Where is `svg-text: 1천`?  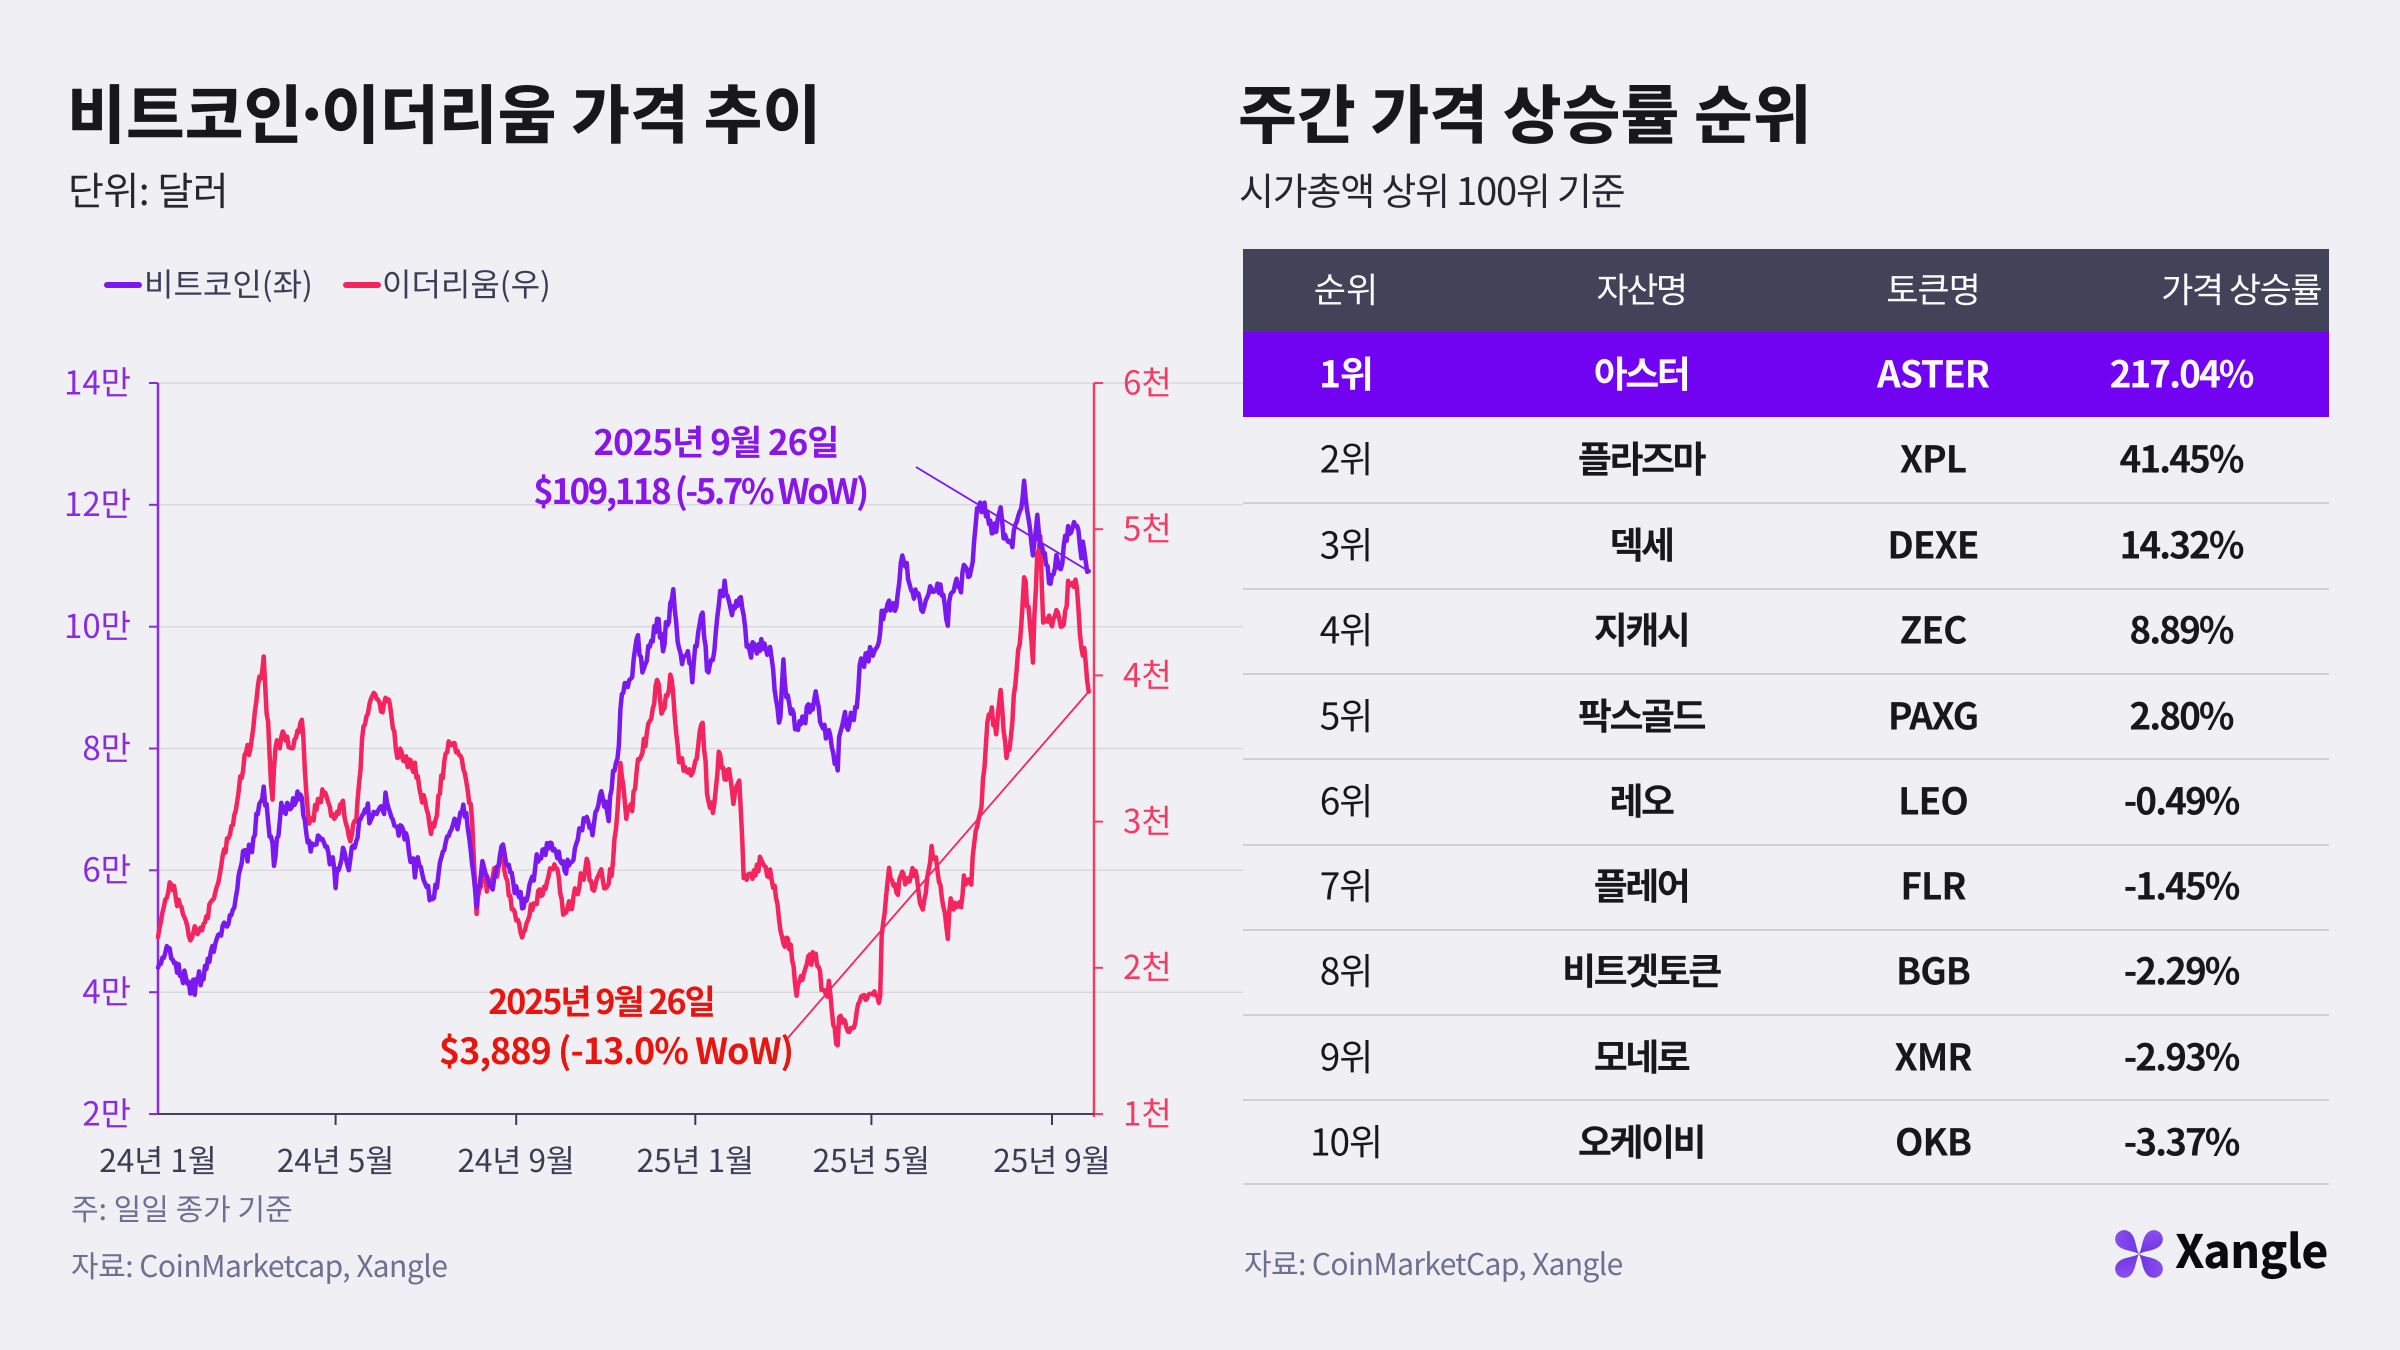
svg-text: 1천 is located at coordinates (1147, 1111).